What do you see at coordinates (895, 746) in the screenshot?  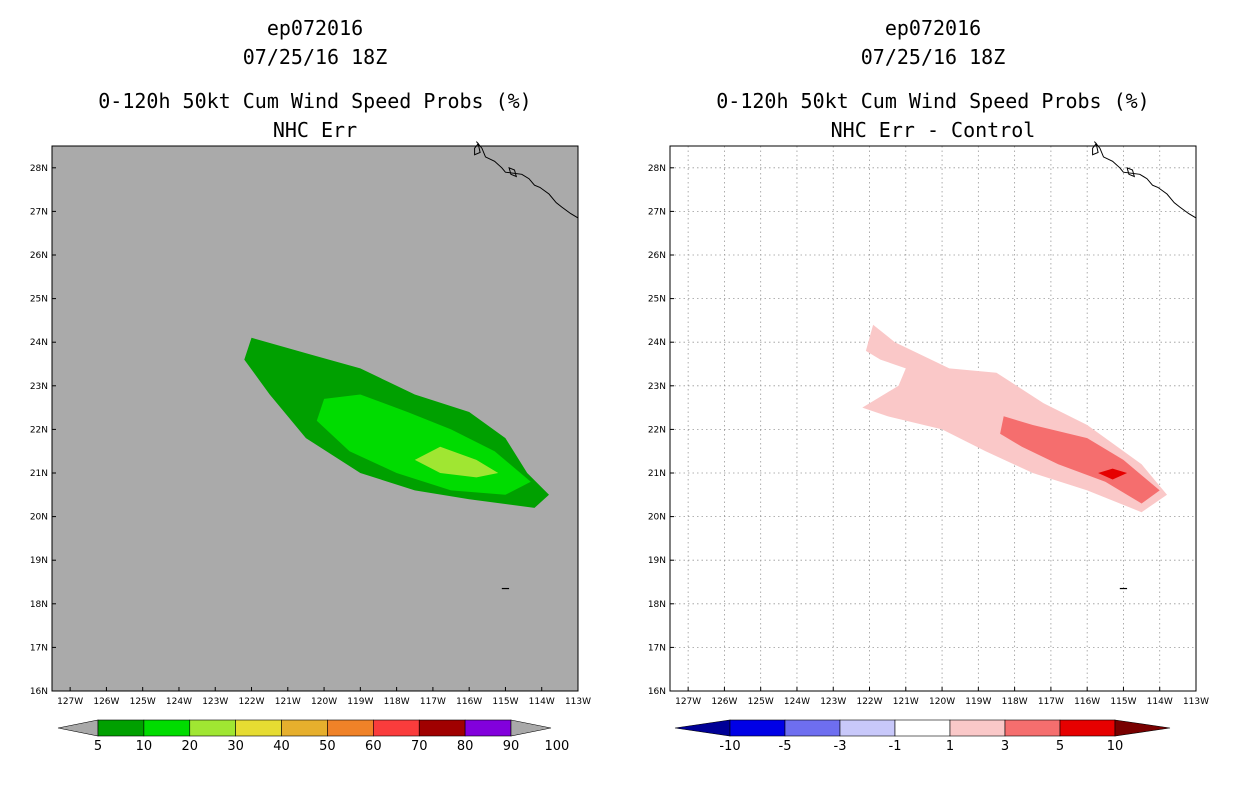 I see `colorbar-label: -1` at bounding box center [895, 746].